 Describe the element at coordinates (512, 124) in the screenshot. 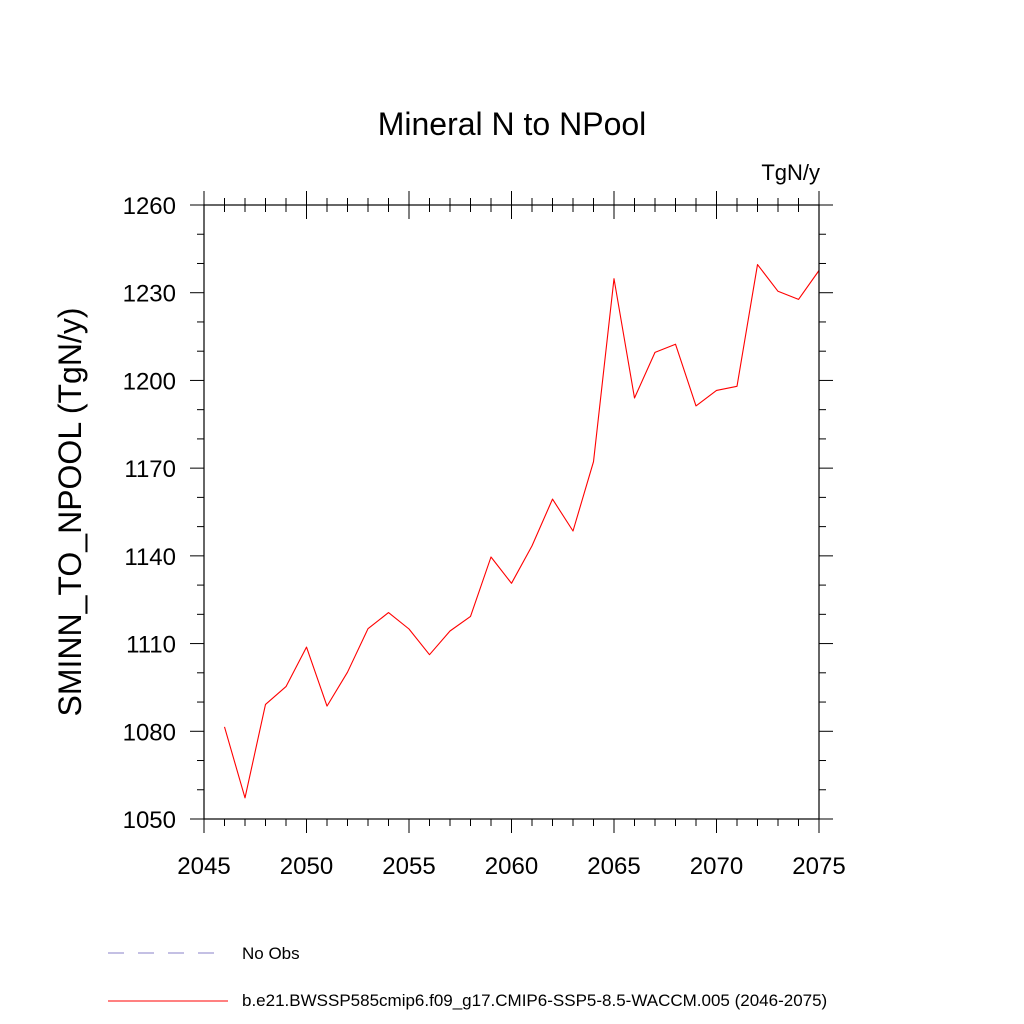

I see `chart-title: Mineral N to NPool` at that location.